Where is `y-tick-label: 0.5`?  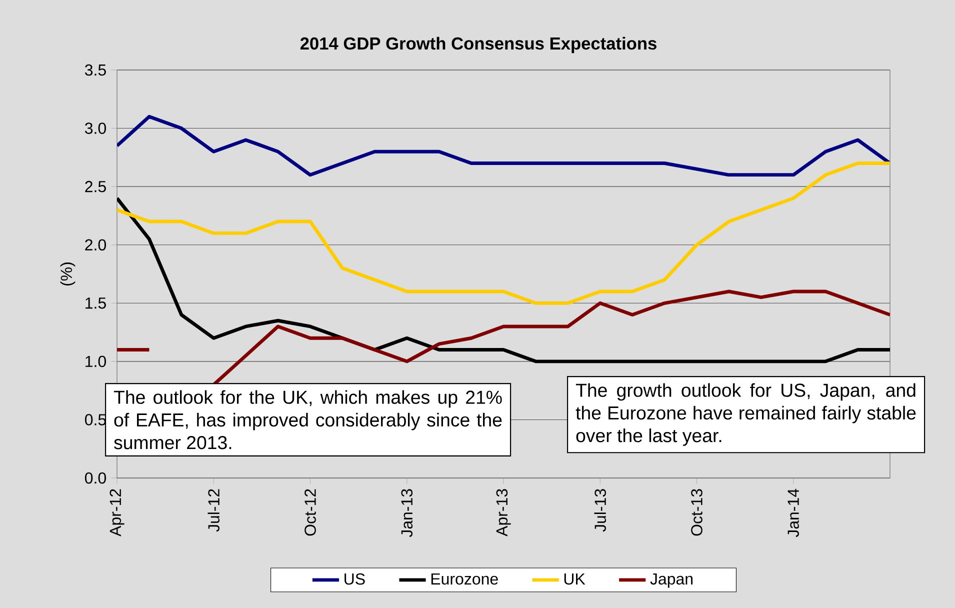 y-tick-label: 0.5 is located at coordinates (95, 420).